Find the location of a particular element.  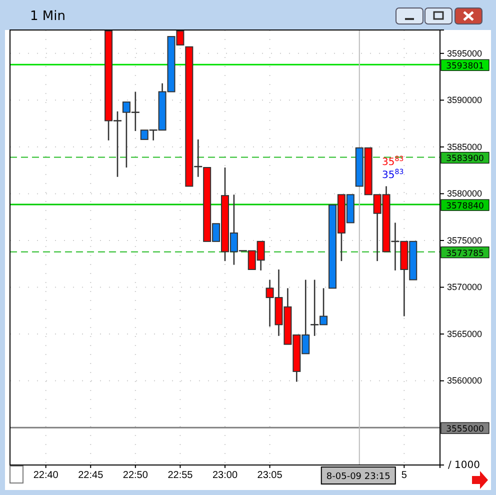

ref-line-label: 3578840 is located at coordinates (465, 207).